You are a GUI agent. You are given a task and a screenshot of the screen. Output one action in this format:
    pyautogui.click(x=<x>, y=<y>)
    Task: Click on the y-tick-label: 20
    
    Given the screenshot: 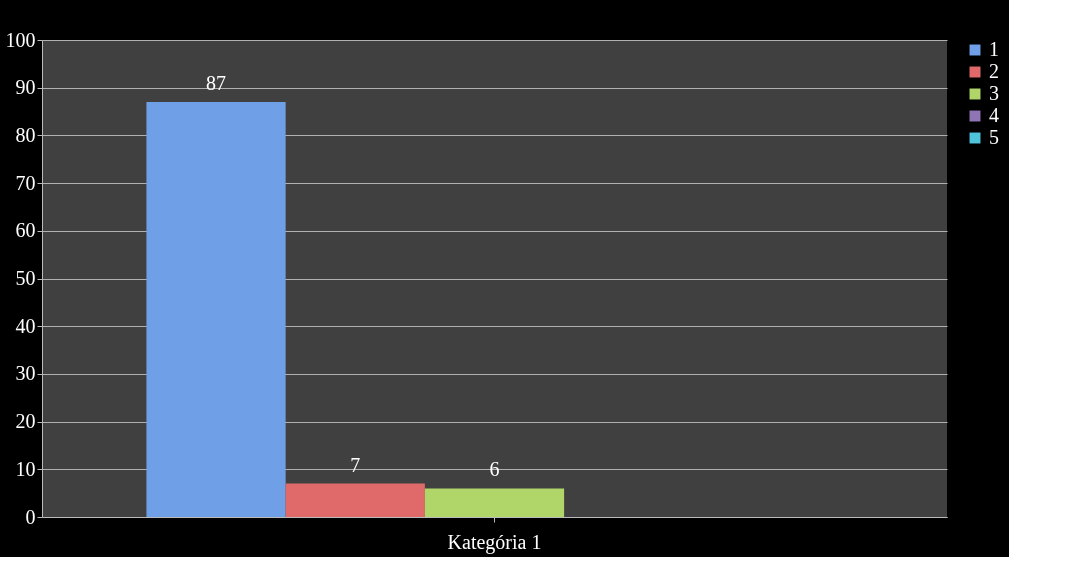 What is the action you would take?
    pyautogui.click(x=25, y=421)
    